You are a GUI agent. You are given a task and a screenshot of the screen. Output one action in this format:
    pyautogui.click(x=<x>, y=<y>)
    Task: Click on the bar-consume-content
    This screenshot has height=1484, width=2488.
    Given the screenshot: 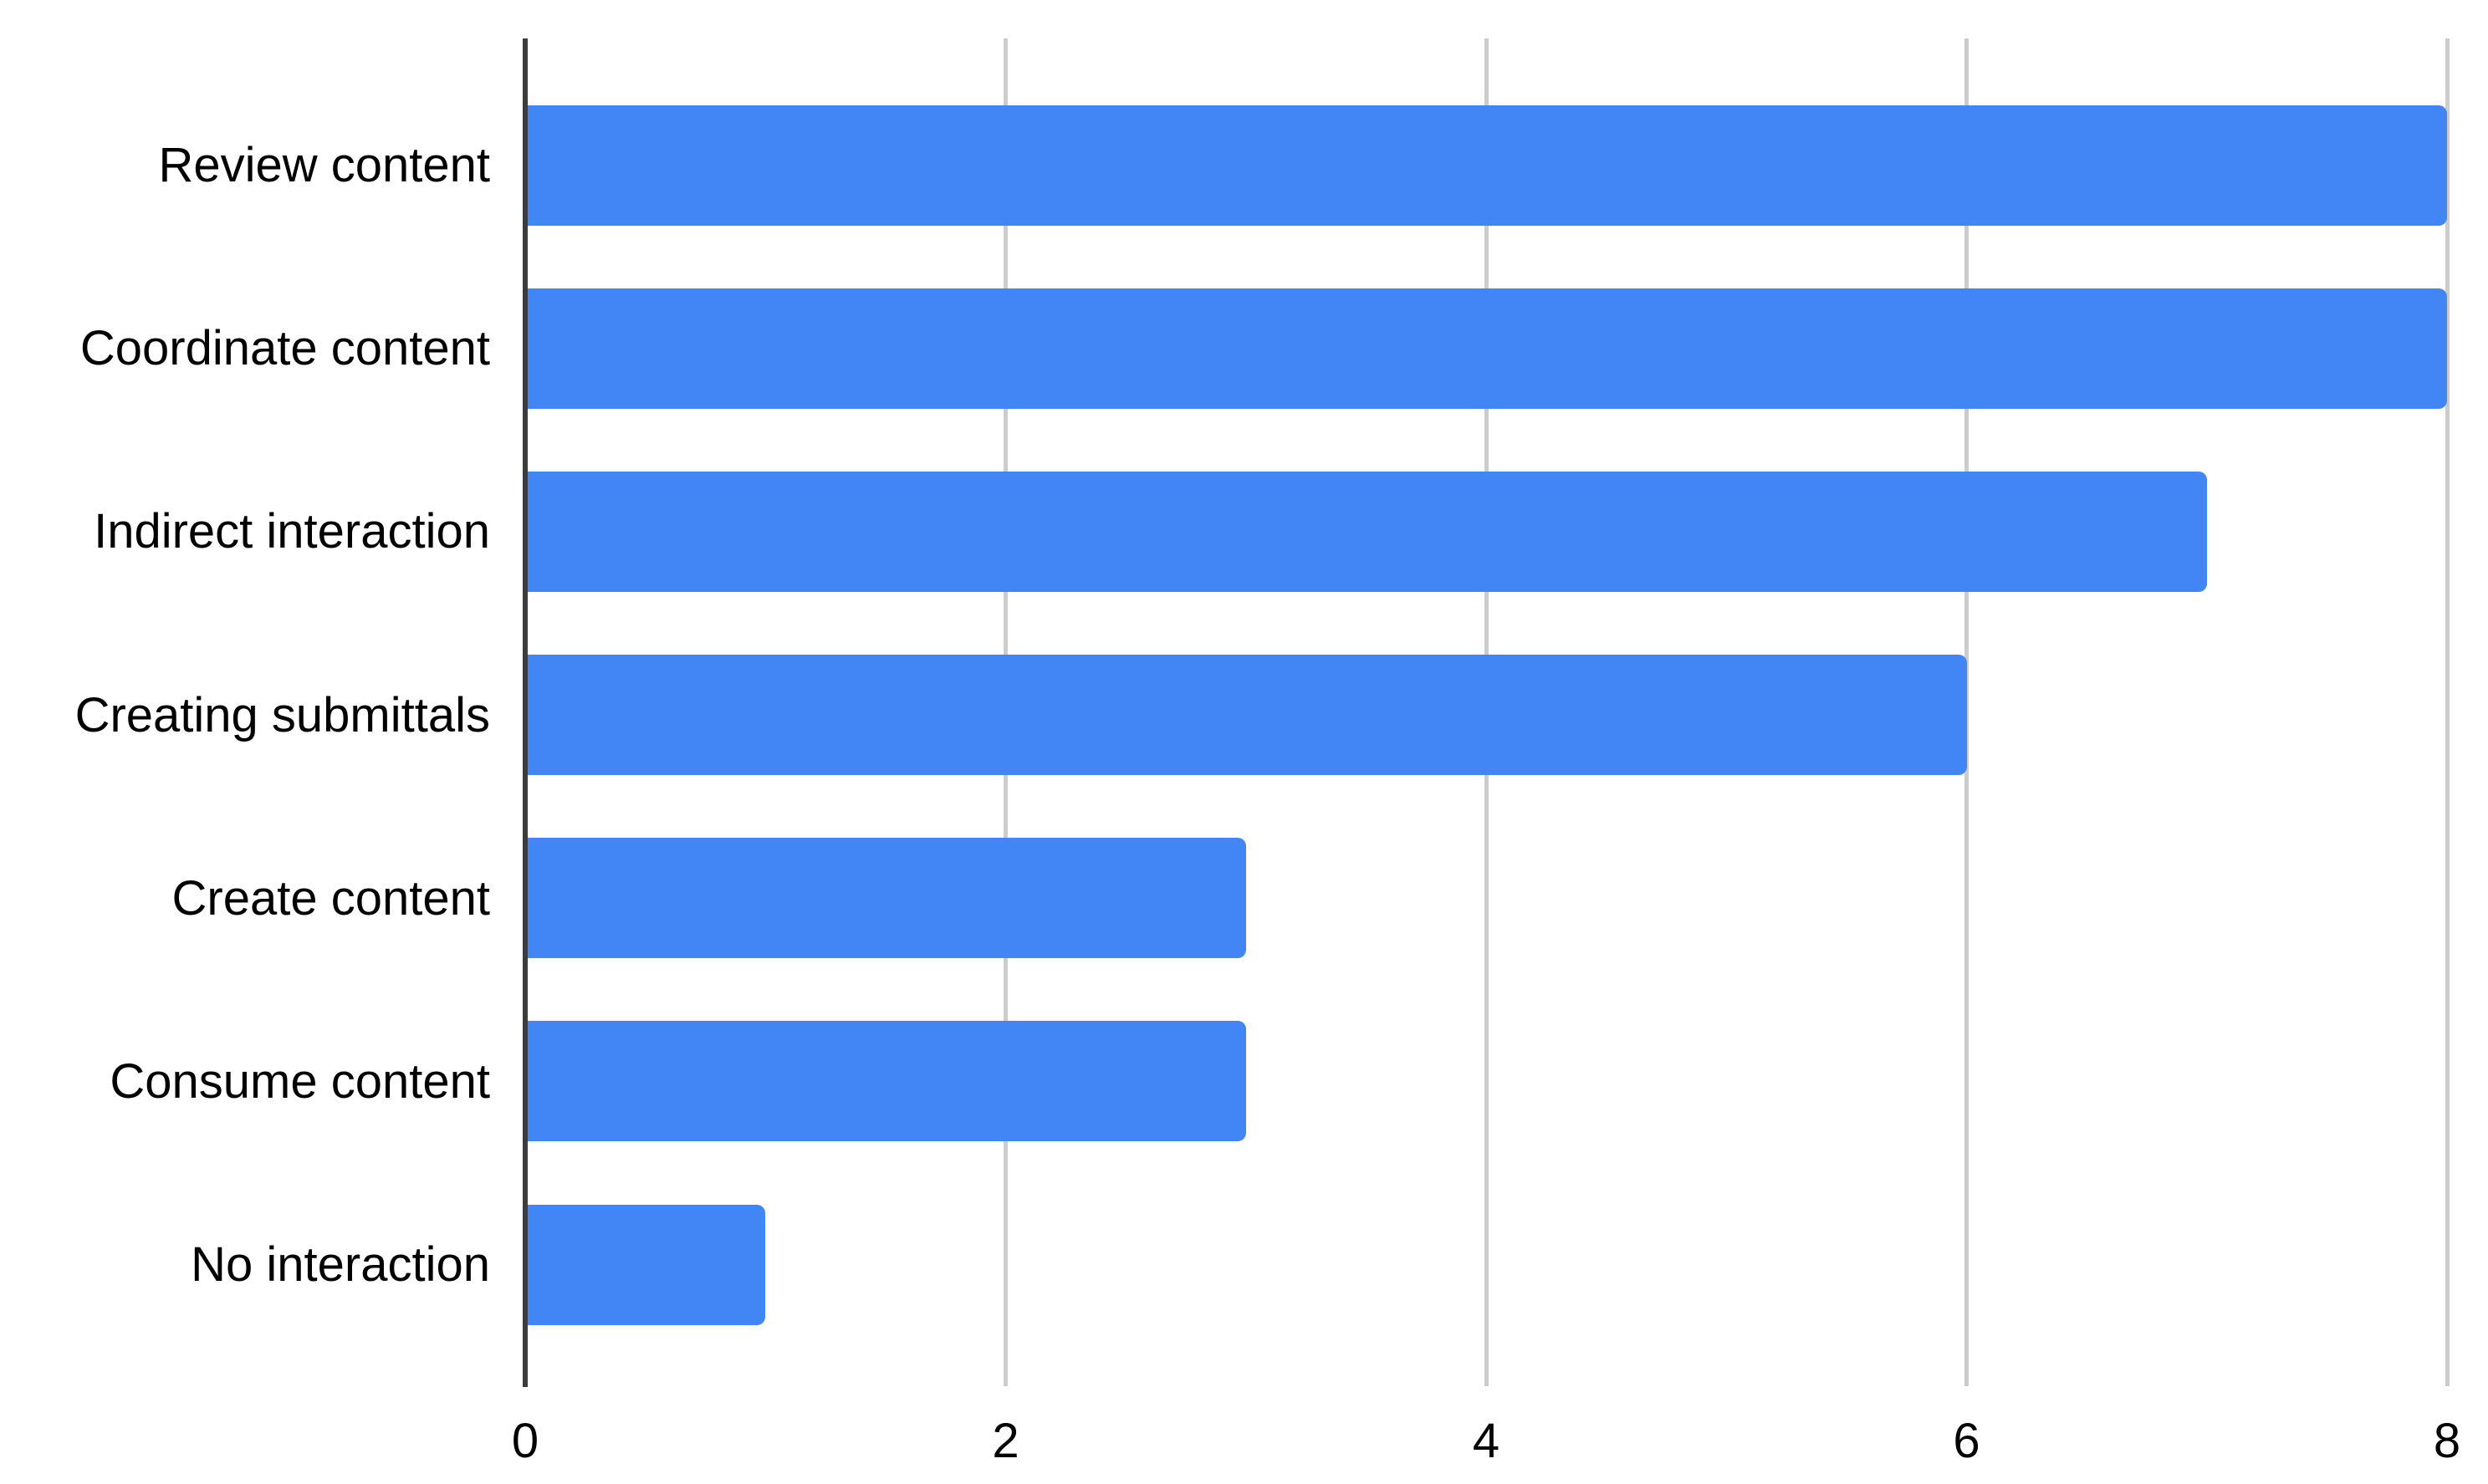 What is the action you would take?
    pyautogui.click(x=887, y=1081)
    